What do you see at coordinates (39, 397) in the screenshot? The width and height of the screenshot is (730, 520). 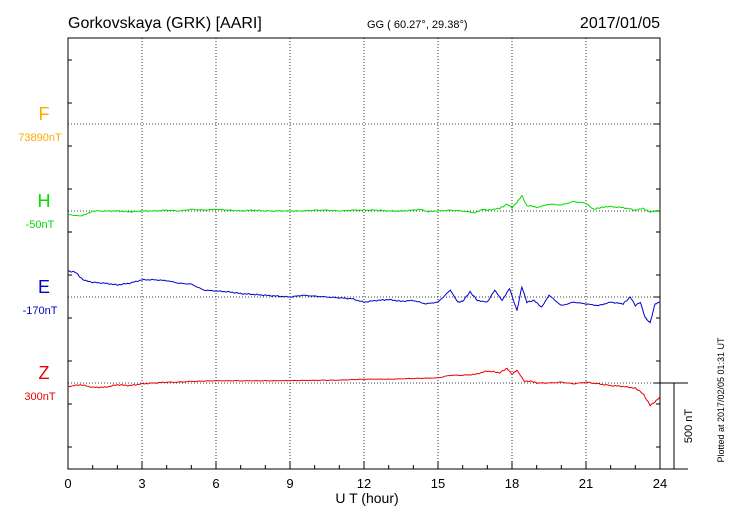 I see `baseline-label-z: 300nT` at bounding box center [39, 397].